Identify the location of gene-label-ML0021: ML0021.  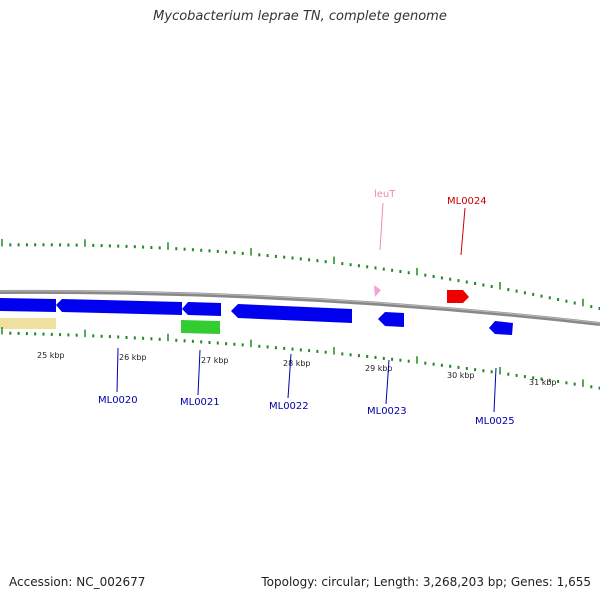
(200, 402).